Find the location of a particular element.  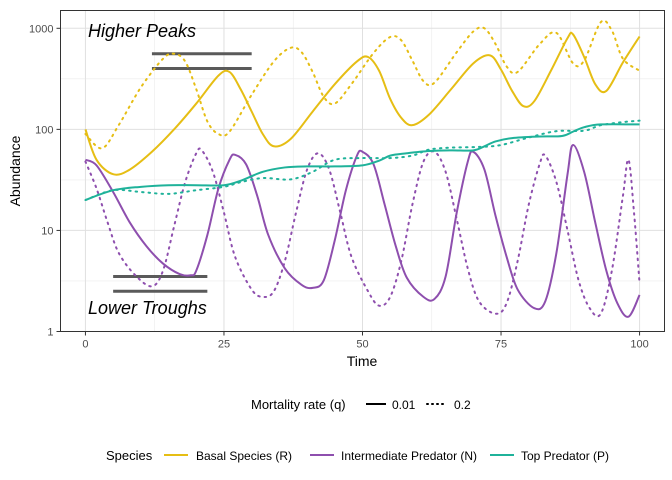

y-tick-label: 100 is located at coordinates (44, 130).